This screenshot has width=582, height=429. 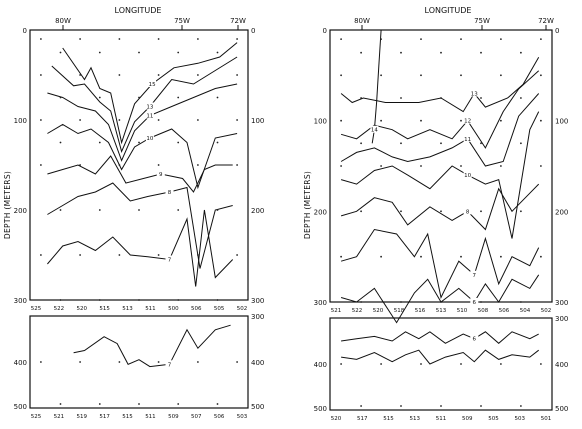 I want to click on right-lower-frame, so click(x=441, y=364).